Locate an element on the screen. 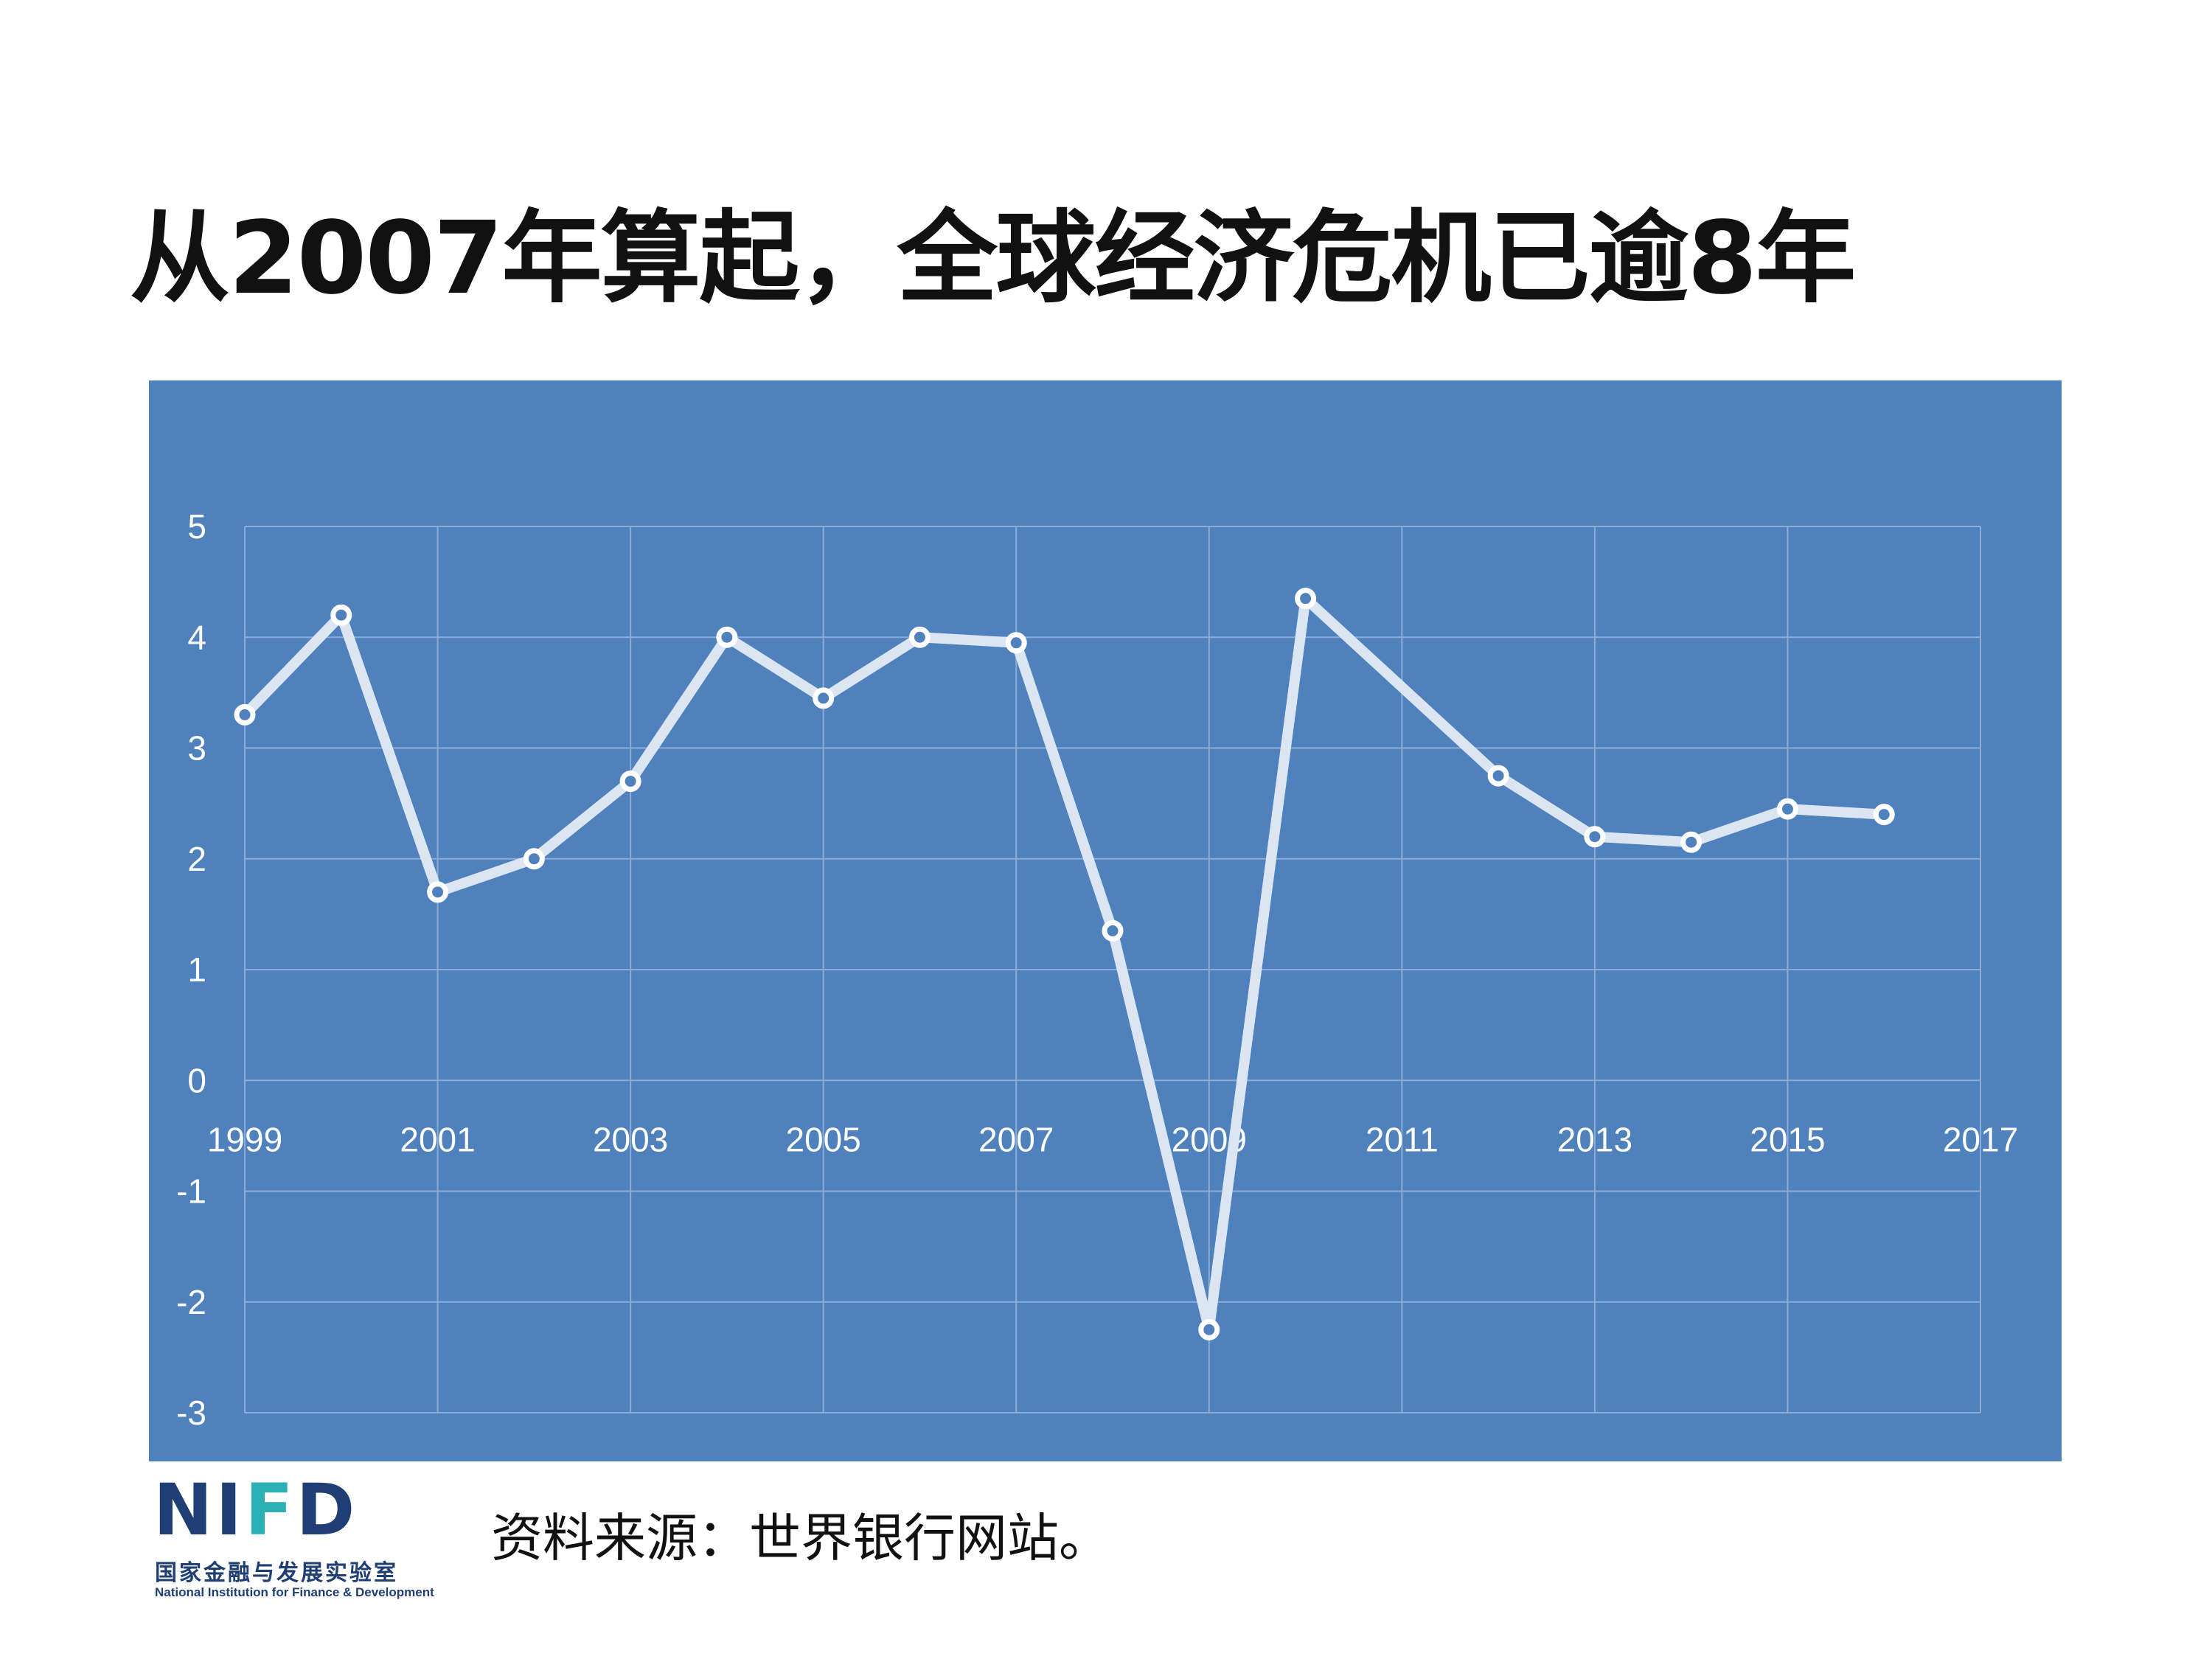  data-point-2015 is located at coordinates (1787, 809).